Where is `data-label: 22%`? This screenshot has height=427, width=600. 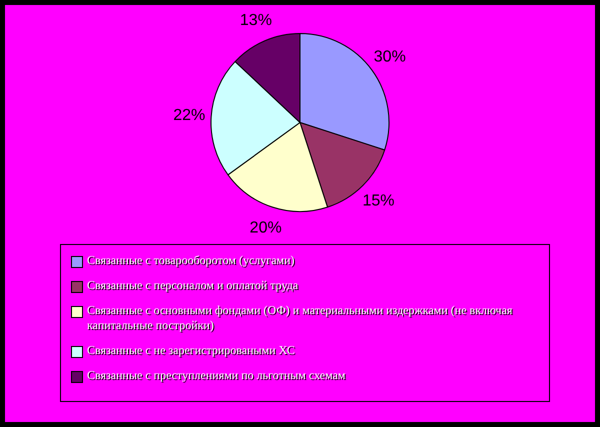
data-label: 22% is located at coordinates (189, 115).